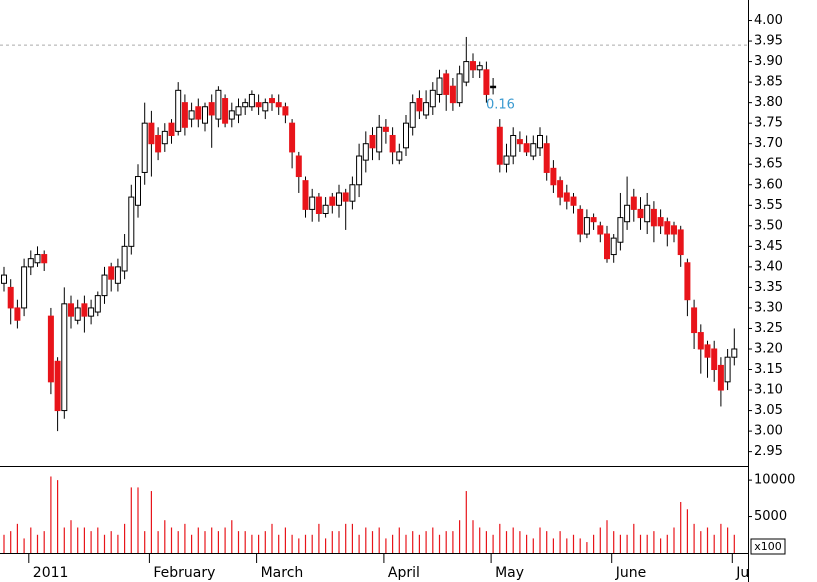 Image resolution: width=817 pixels, height=582 pixels. What do you see at coordinates (768, 546) in the screenshot?
I see `volume-unit: x100` at bounding box center [768, 546].